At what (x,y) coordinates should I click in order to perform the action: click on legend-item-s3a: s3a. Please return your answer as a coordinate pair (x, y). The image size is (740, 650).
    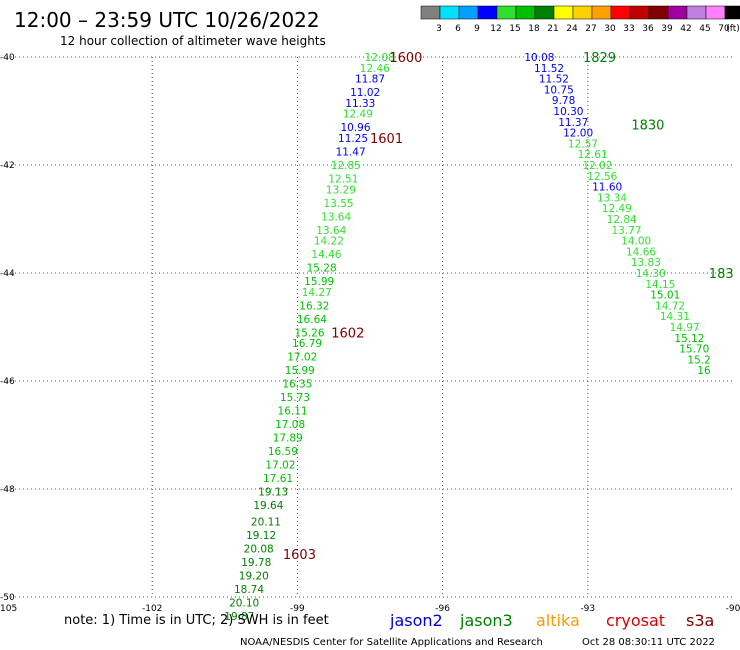
    Looking at the image, I should click on (700, 620).